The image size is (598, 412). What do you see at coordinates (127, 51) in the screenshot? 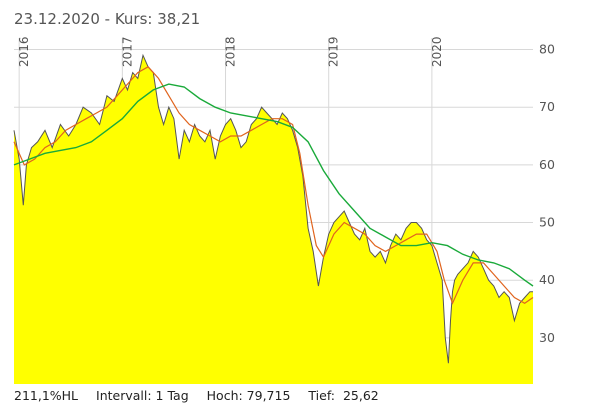
I see `x-tick-label: 2017` at bounding box center [127, 51].